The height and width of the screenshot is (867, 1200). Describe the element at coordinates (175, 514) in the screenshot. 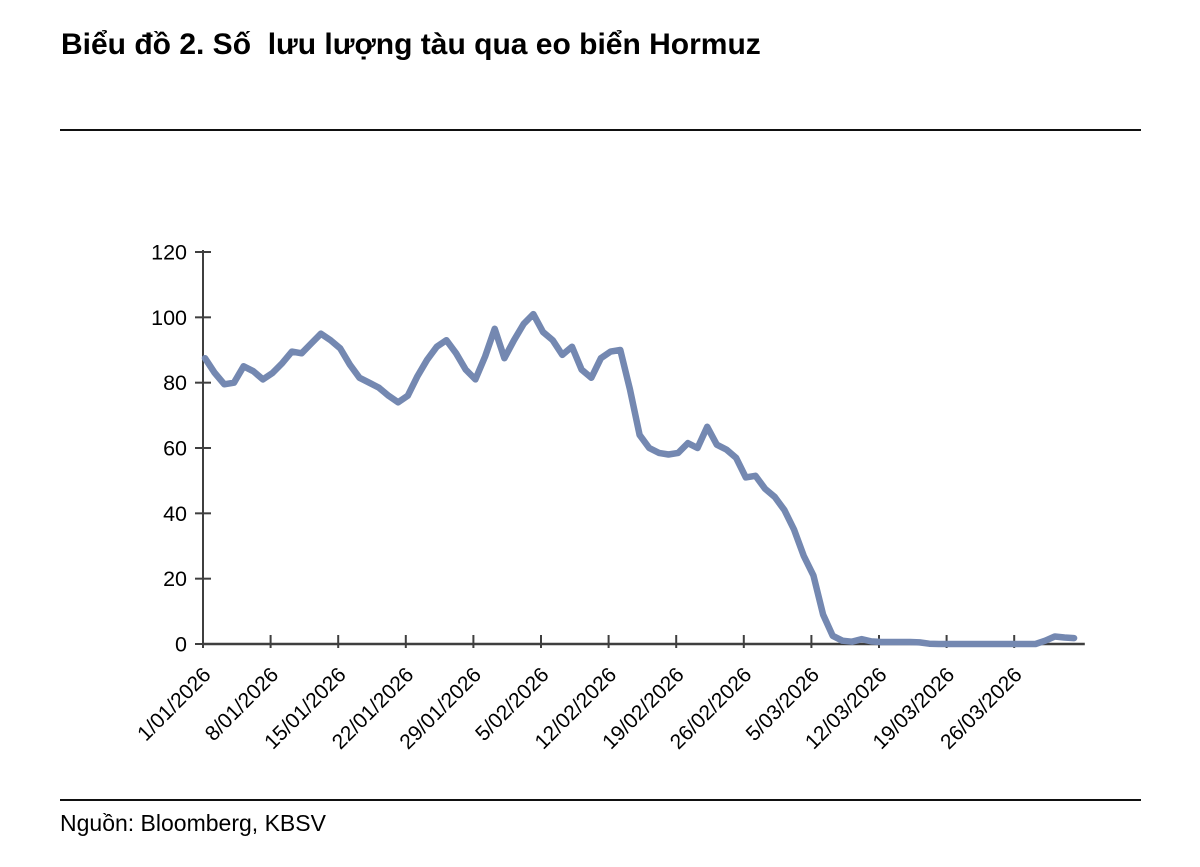

I see `y-tick-label: 40` at that location.